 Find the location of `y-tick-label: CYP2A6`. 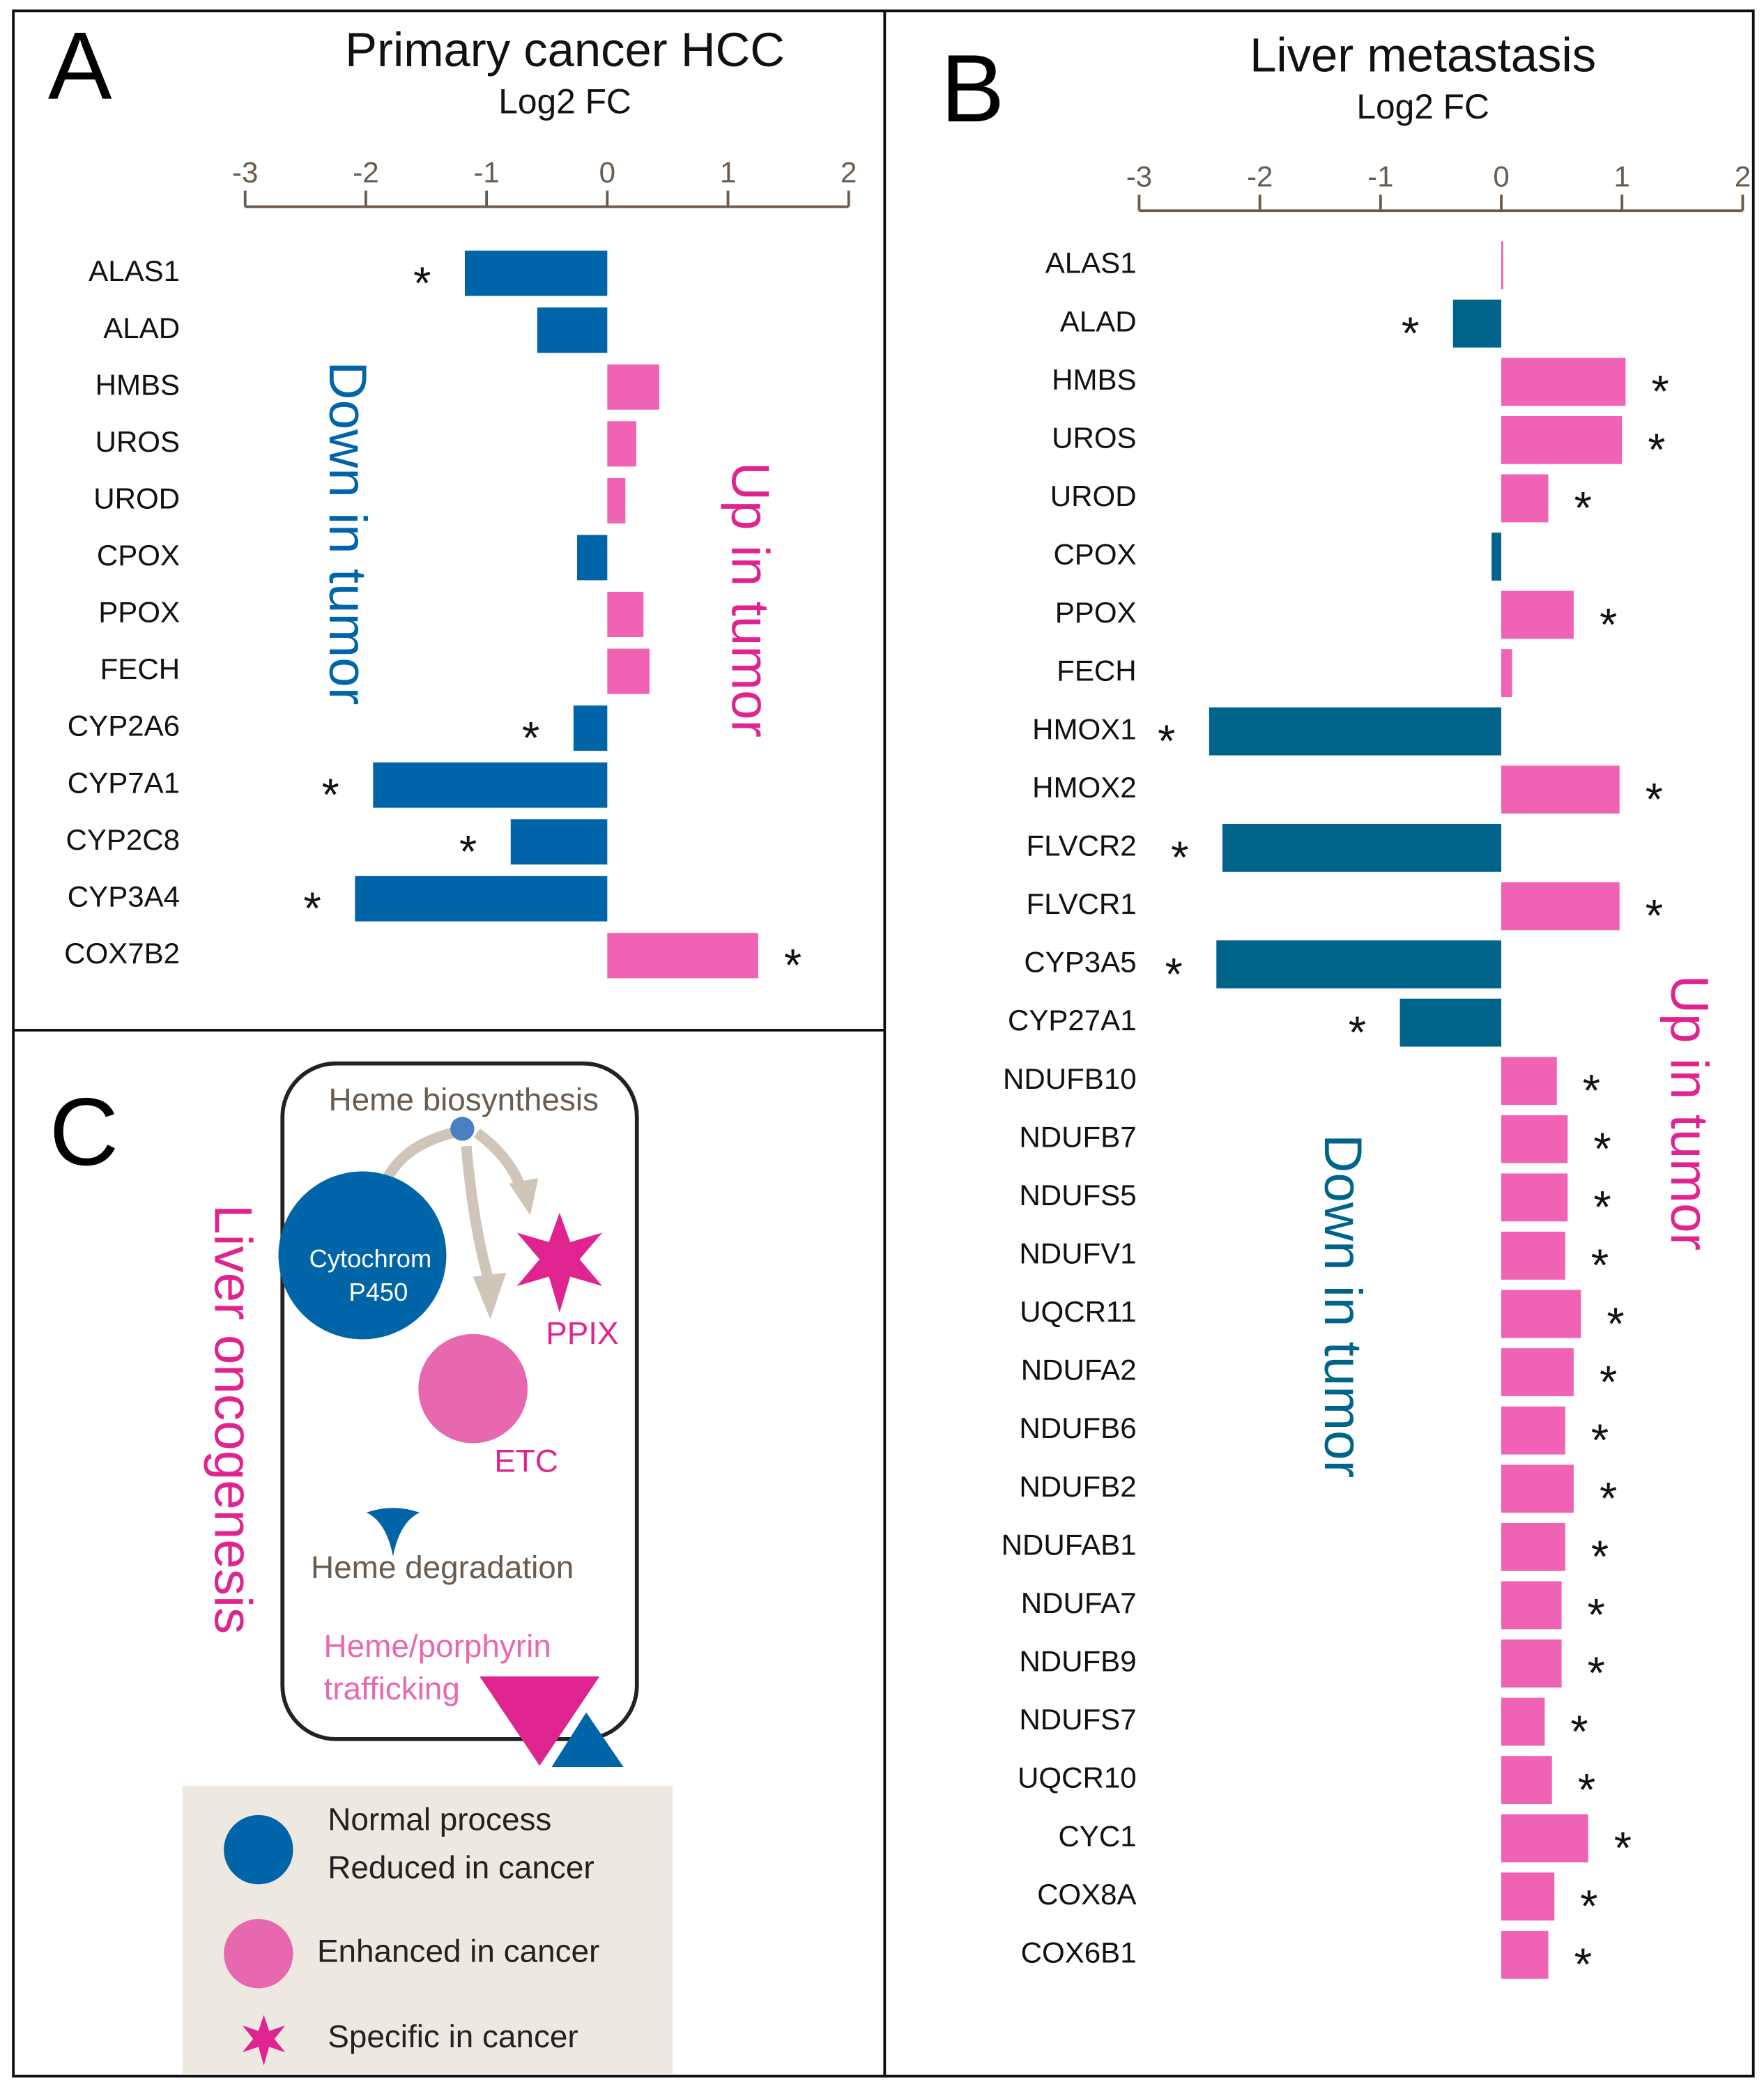

y-tick-label: CYP2A6 is located at coordinates (124, 726).